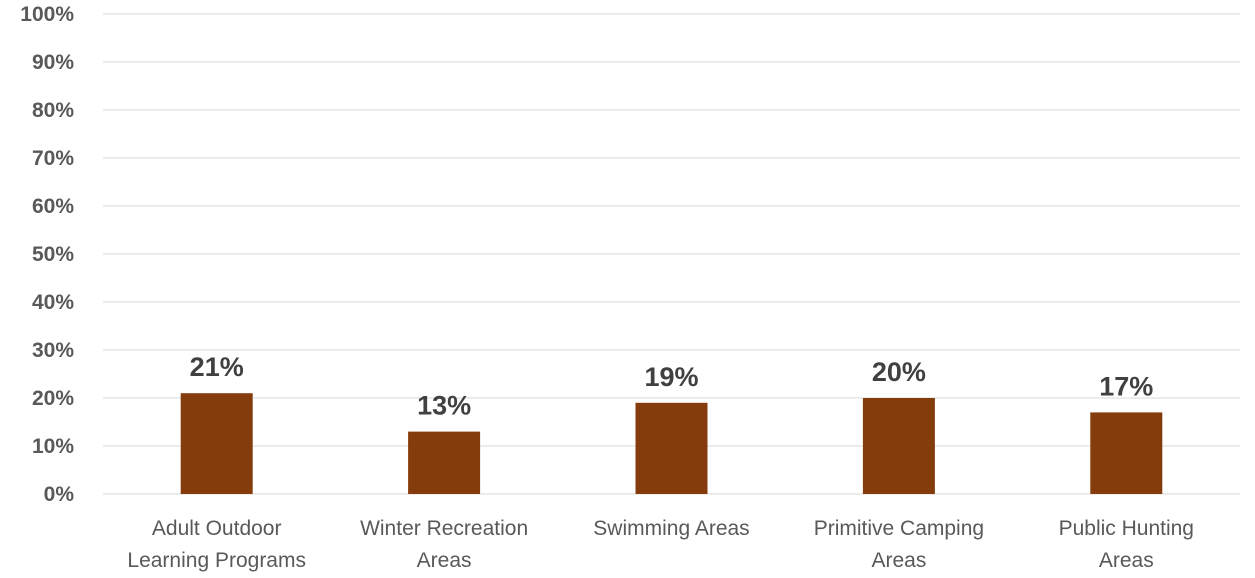 This screenshot has height=578, width=1255. I want to click on y-tick-label: 40%, so click(53, 302).